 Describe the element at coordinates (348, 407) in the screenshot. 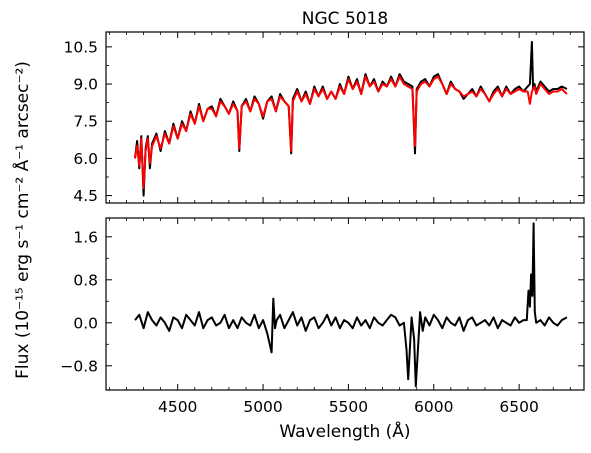

I see `x-tick-label: 5500` at that location.